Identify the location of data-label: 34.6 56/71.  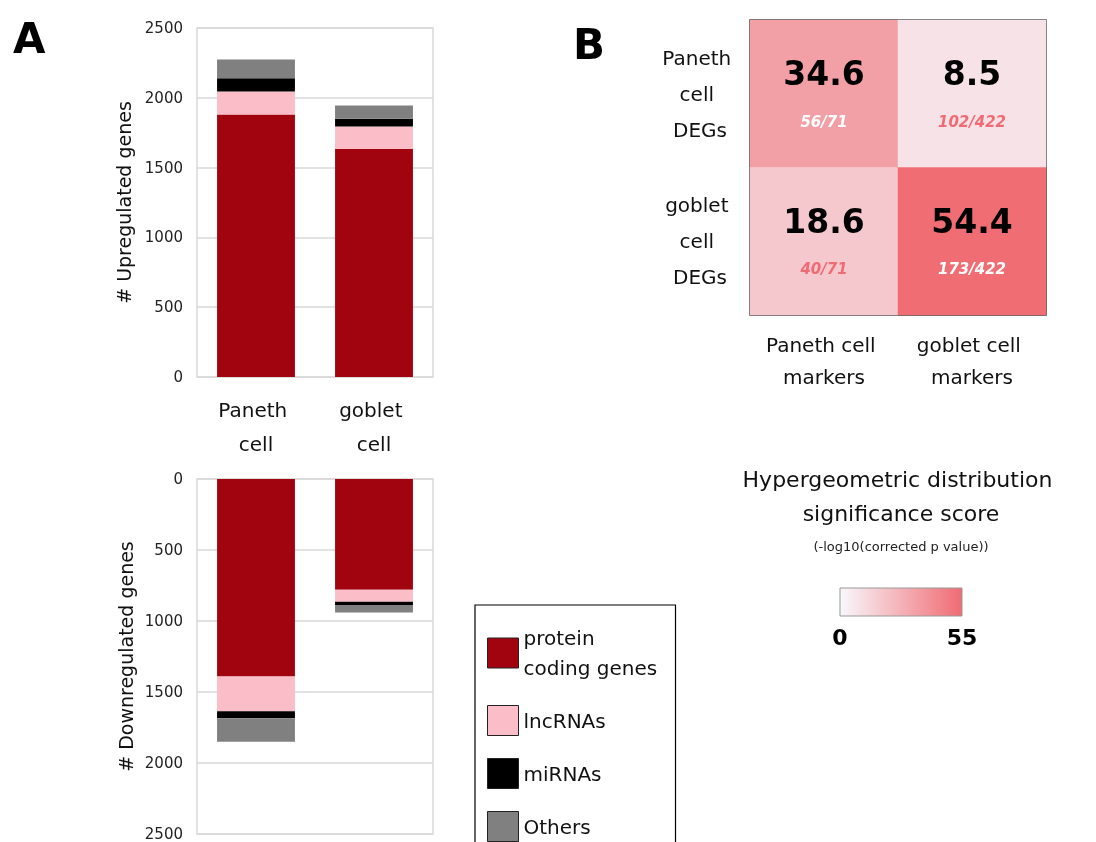
(824, 92).